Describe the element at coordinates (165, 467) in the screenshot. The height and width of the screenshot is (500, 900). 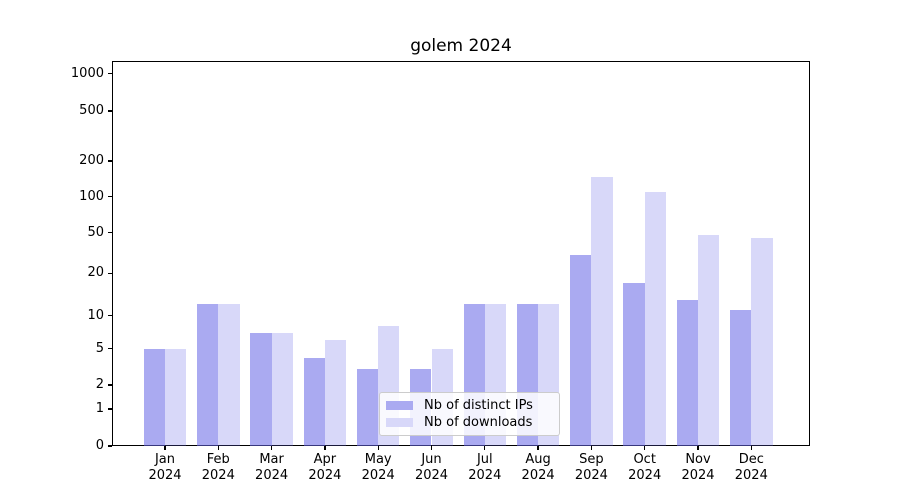
I see `x-tick-label: Jan 2024` at that location.